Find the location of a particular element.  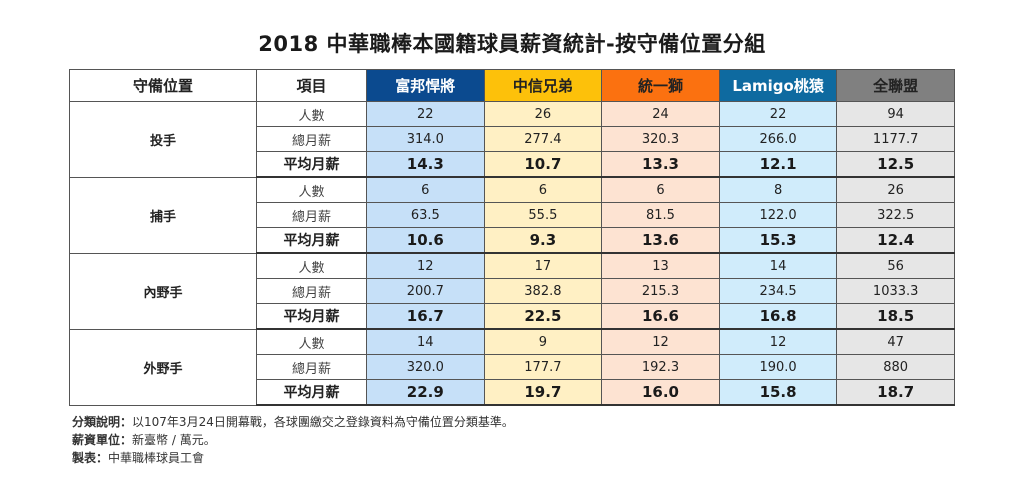

table-row-average-salary: 平均月薪 22.9 19.7 16.0 15.8 18.7 is located at coordinates (512, 392).